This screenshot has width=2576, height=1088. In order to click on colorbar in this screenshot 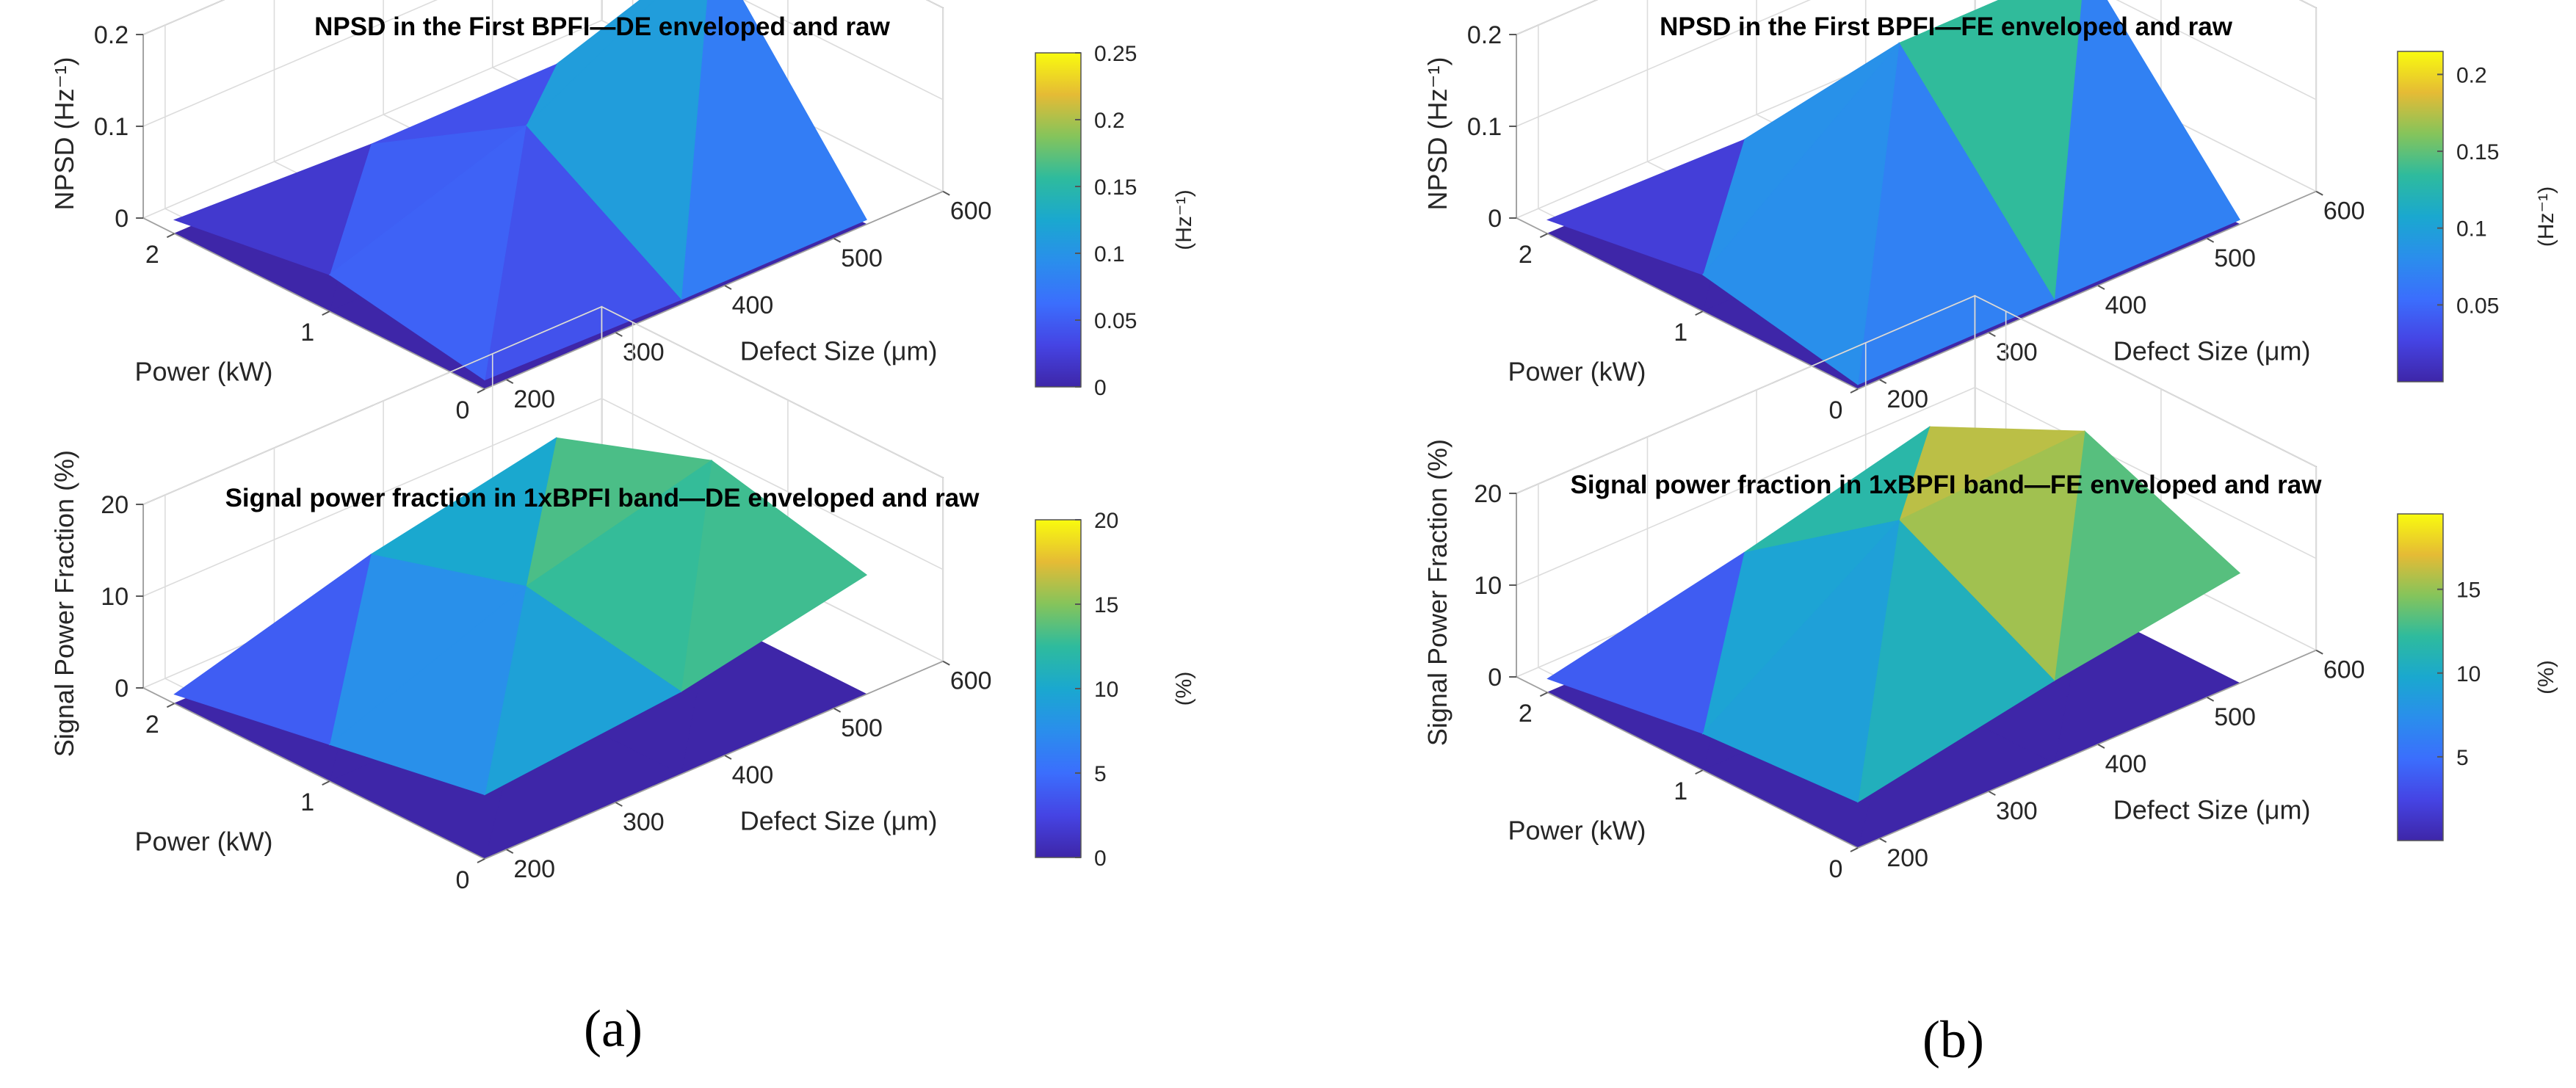, I will do `click(2420, 216)`.